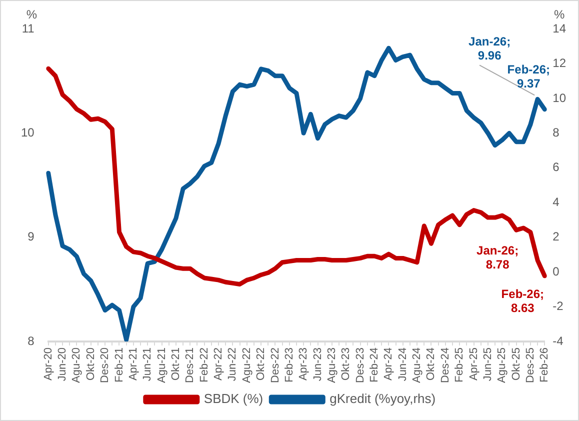 The height and width of the screenshot is (421, 579). Describe the element at coordinates (62, 365) in the screenshot. I see `x-tick-label: Jun-20` at that location.